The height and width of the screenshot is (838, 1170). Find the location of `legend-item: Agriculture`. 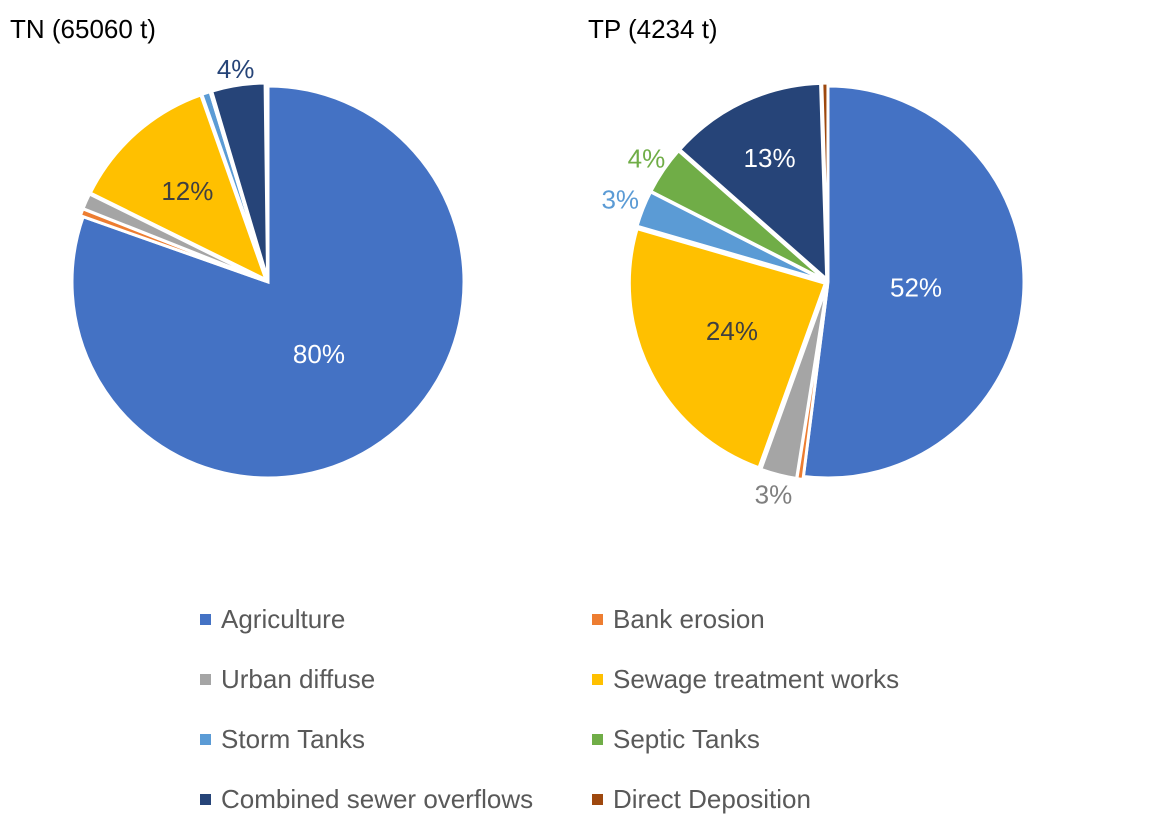

legend-item: Agriculture is located at coordinates (272, 619).